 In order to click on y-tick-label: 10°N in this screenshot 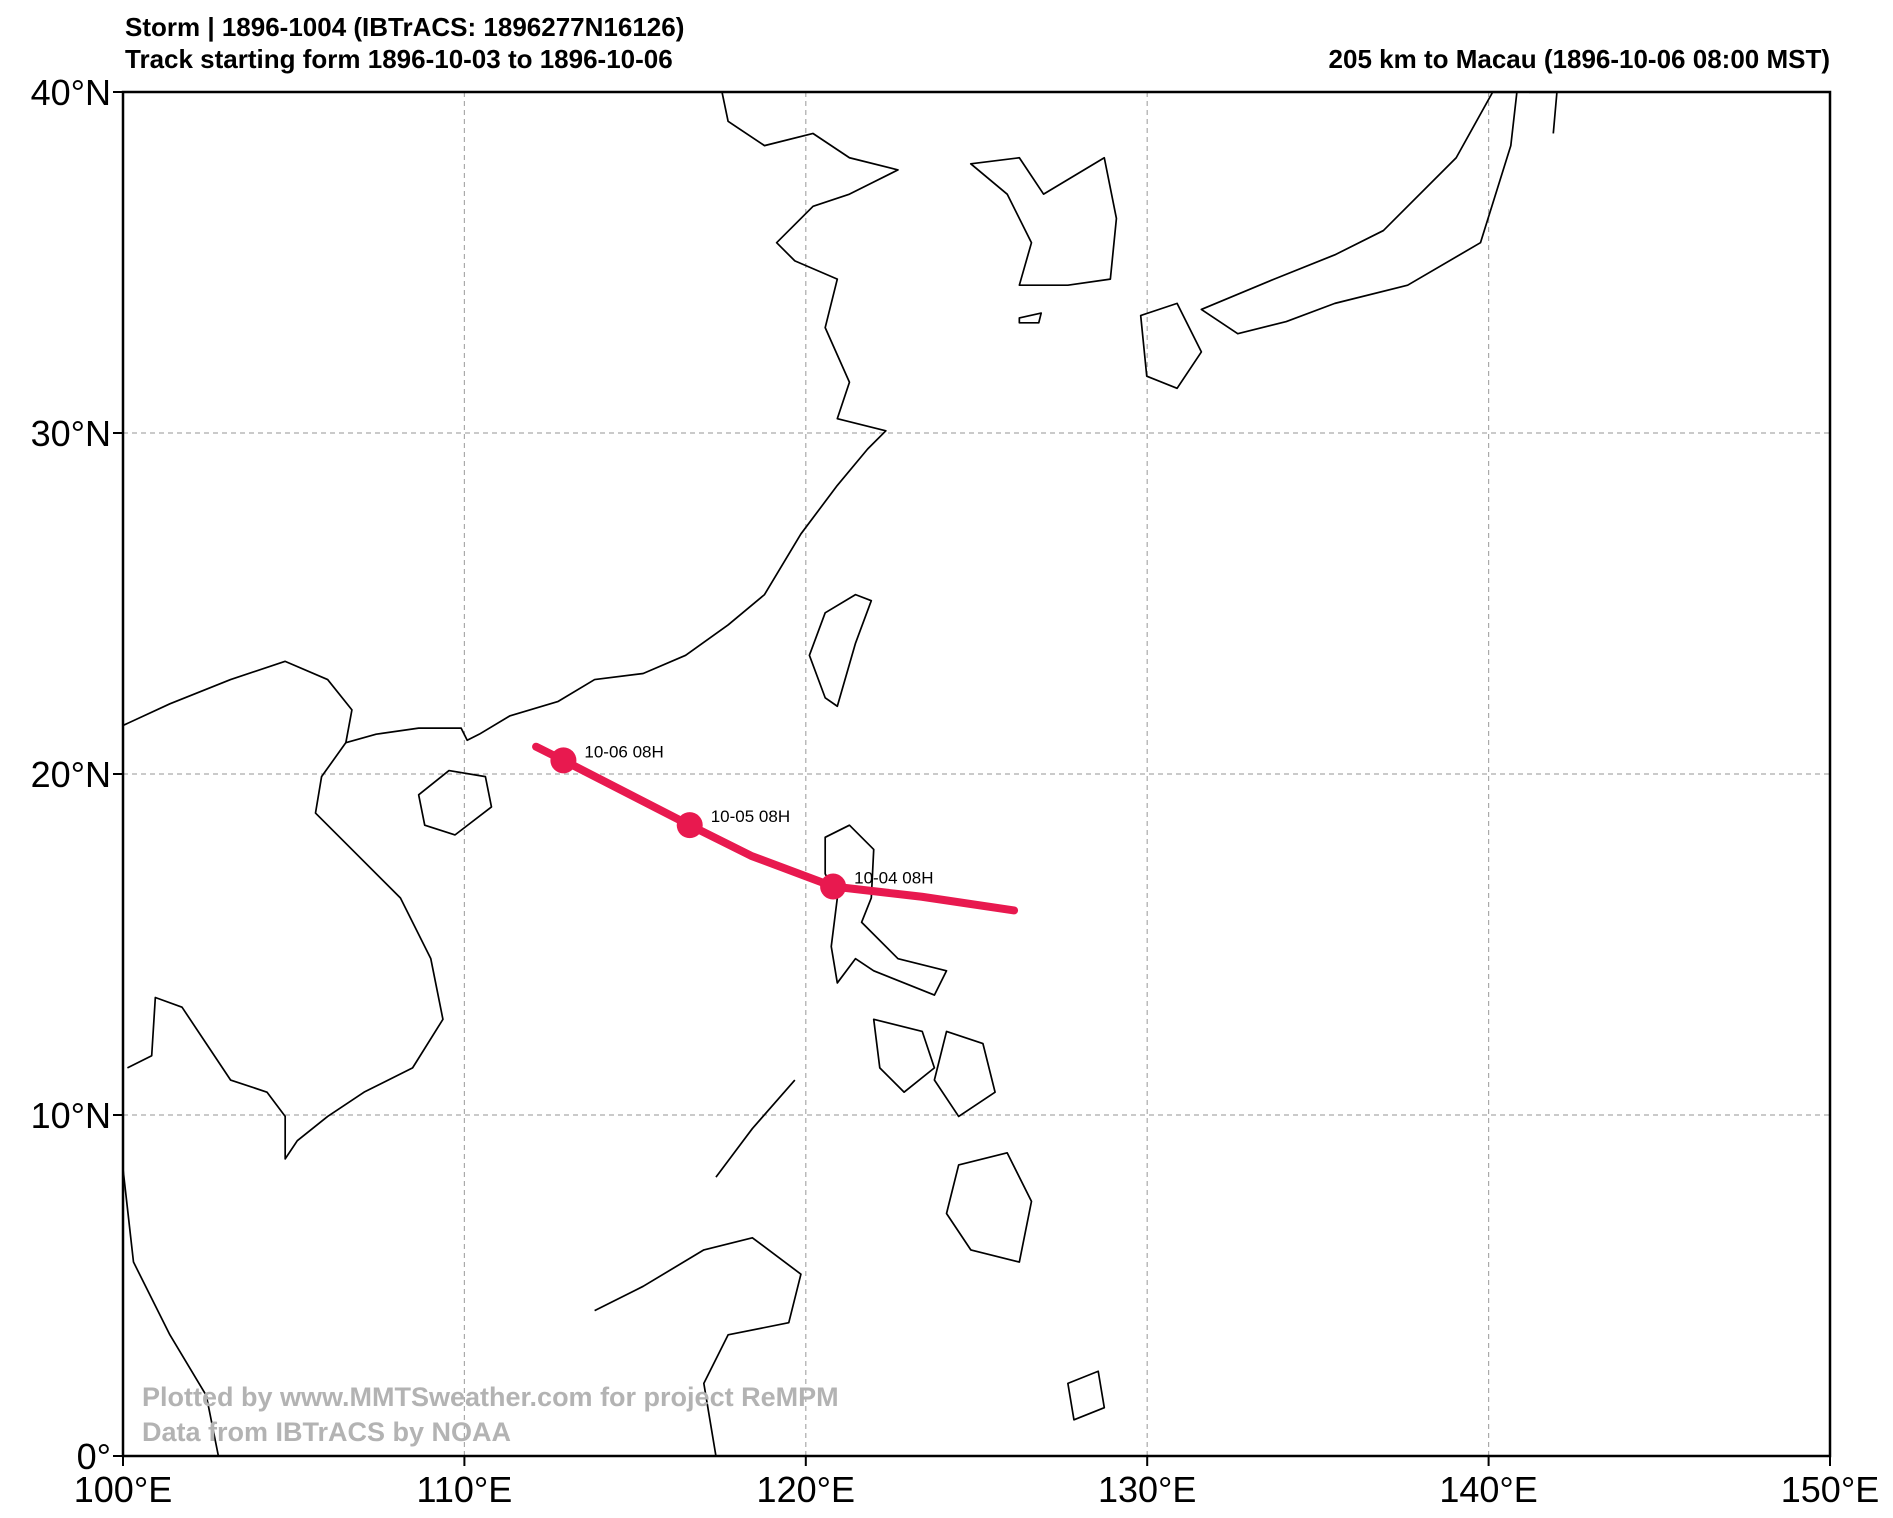, I will do `click(71, 1115)`.